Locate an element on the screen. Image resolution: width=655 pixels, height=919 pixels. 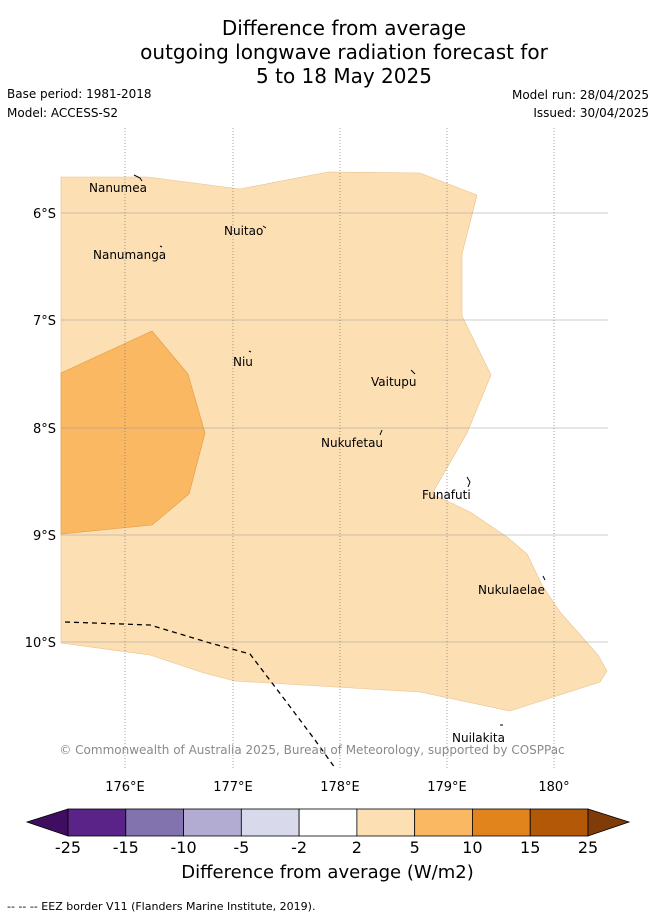
island-niu is located at coordinates (250, 351).